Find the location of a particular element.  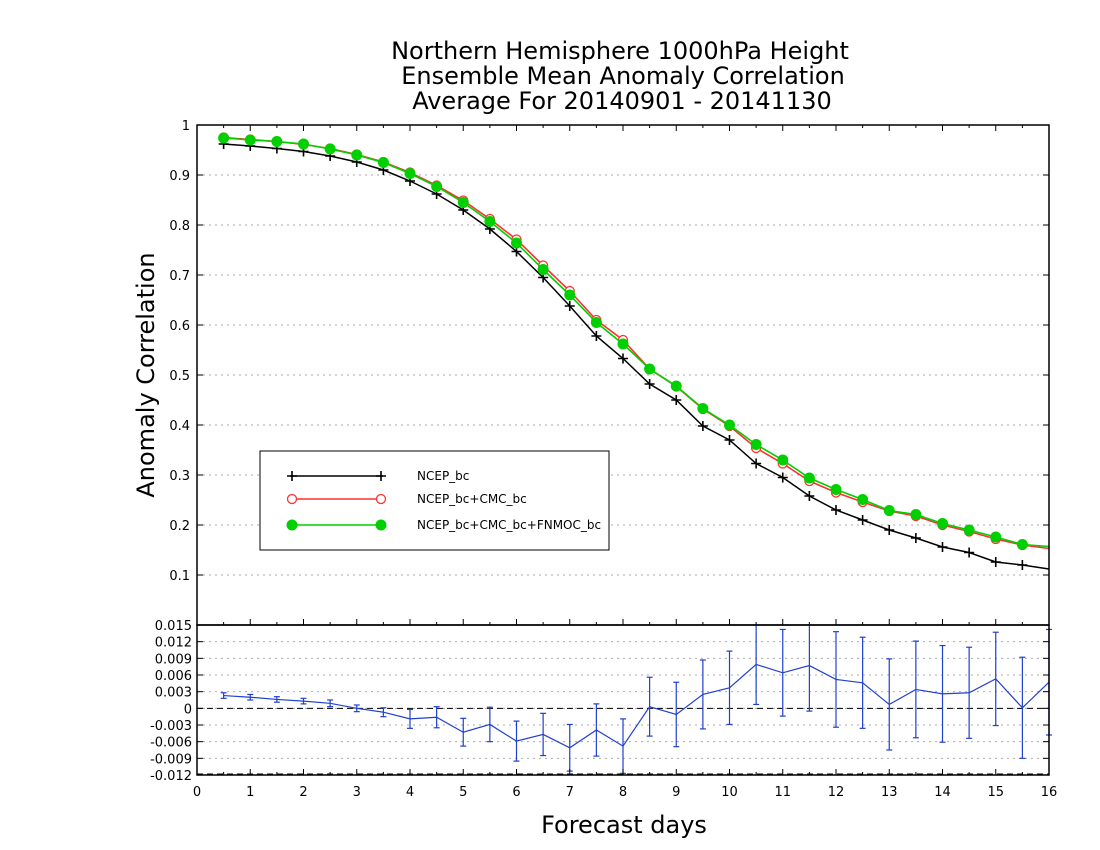

x-tick-label: 8 is located at coordinates (623, 792).